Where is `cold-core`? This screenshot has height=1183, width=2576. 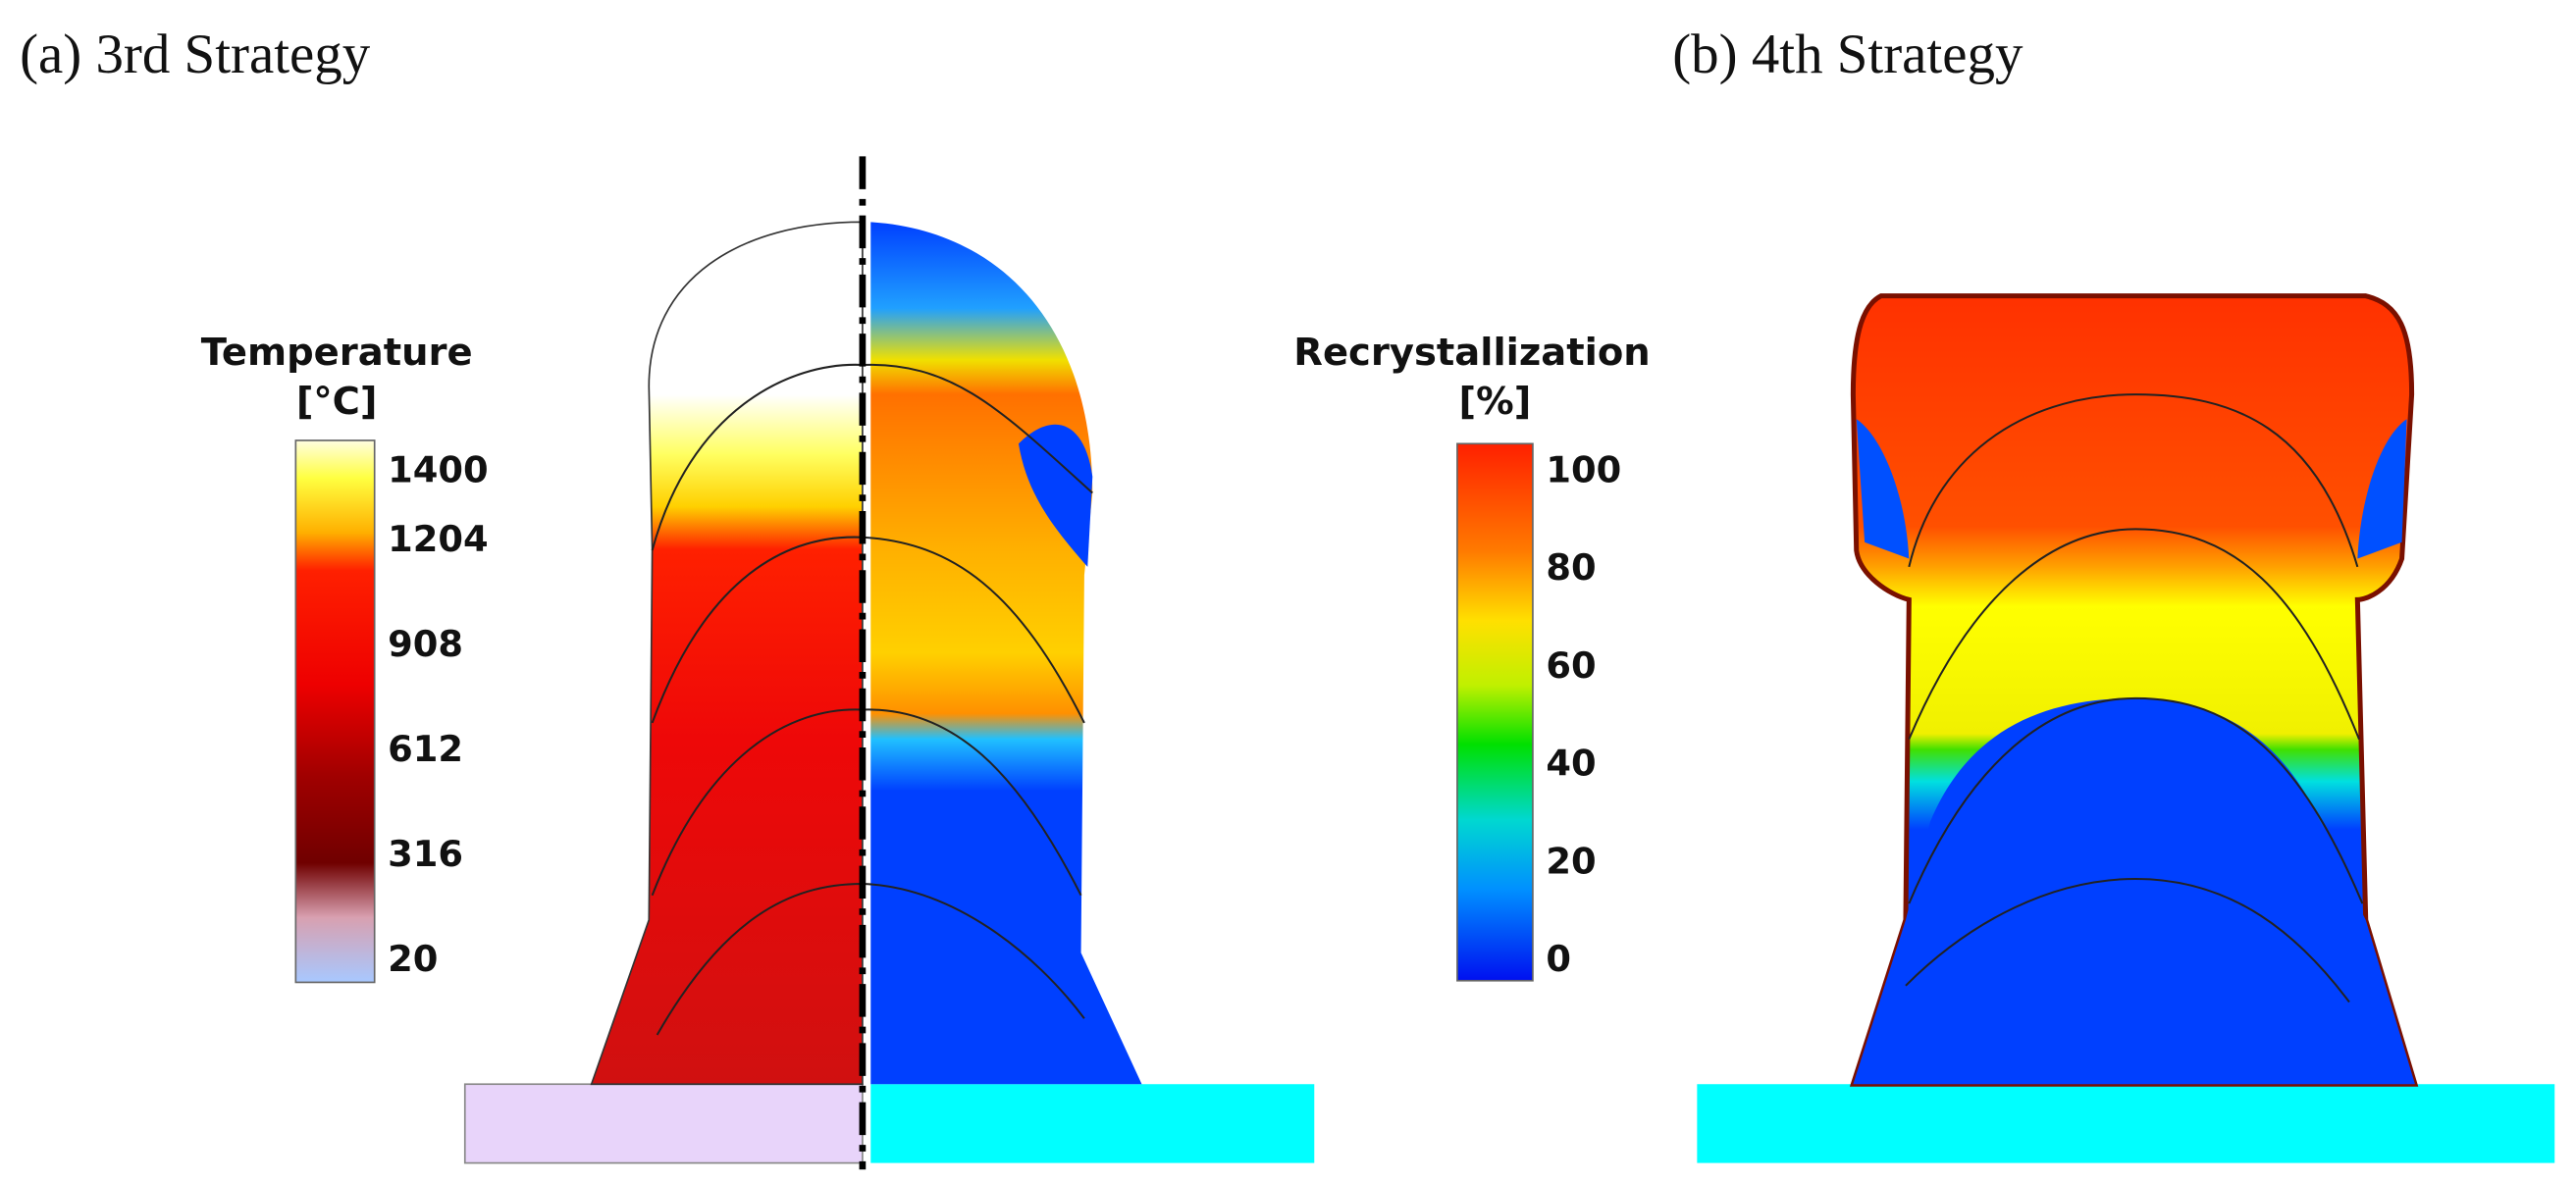
cold-core is located at coordinates (2134, 891).